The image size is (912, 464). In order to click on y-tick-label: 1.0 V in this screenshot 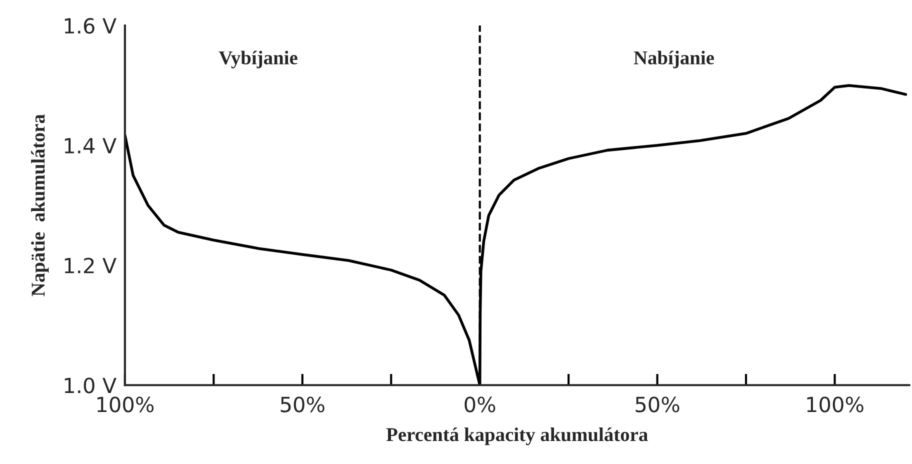, I will do `click(90, 386)`.